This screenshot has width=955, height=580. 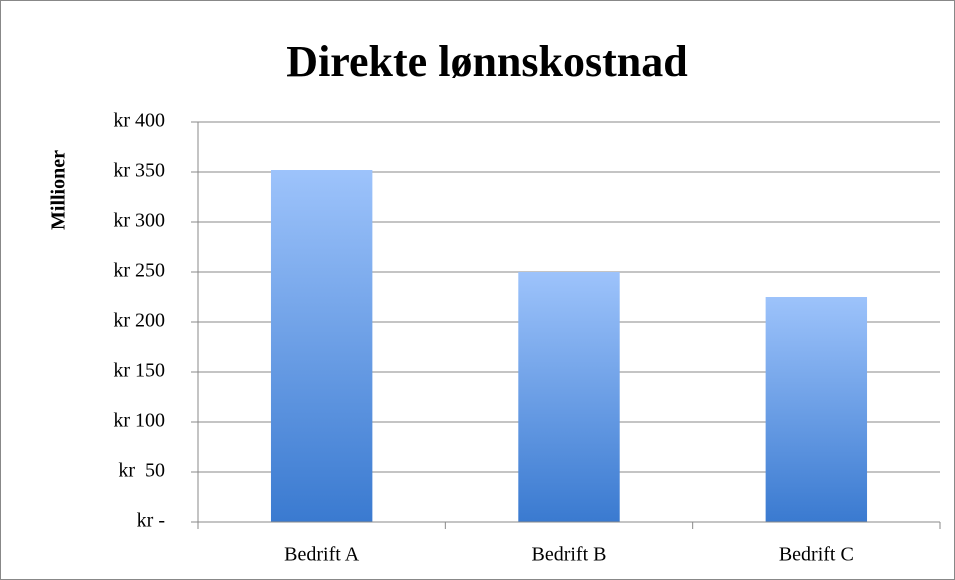 I want to click on x-tick-label: Bedrift A, so click(x=322, y=555).